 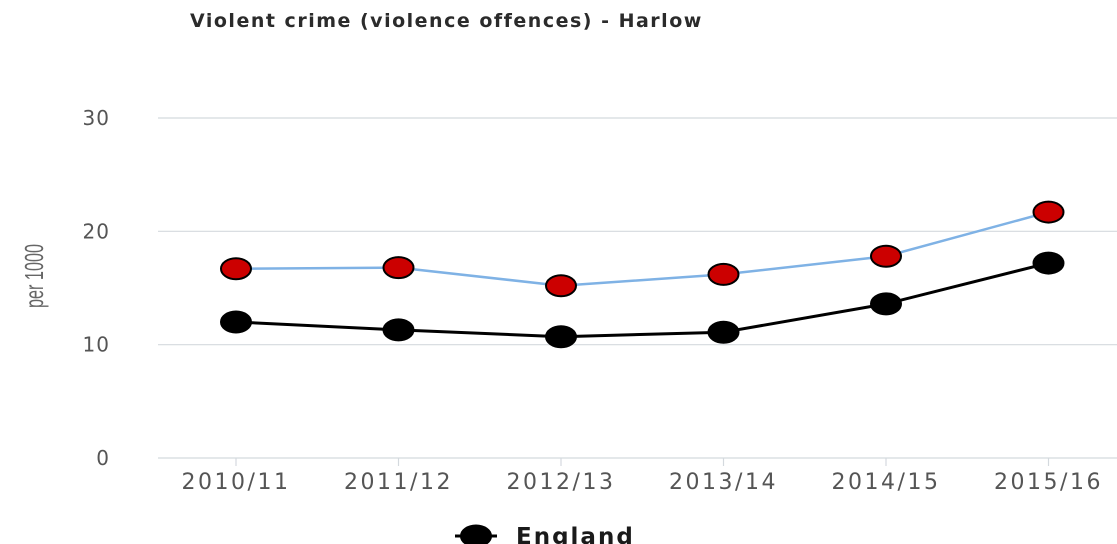 I want to click on x-tick-label: 2012/13, so click(x=561, y=482).